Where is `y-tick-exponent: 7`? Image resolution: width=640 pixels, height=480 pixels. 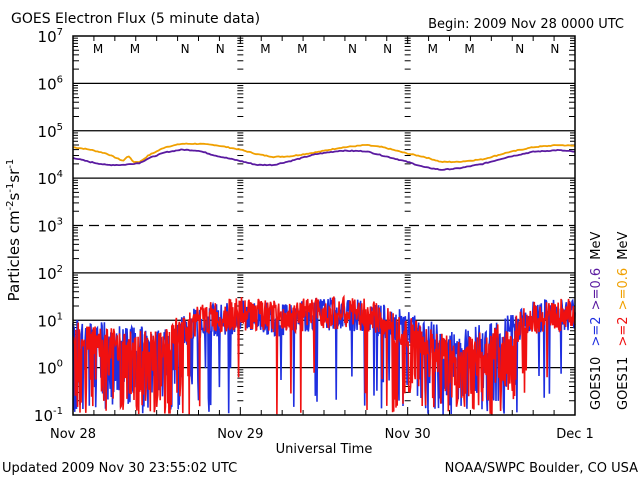 y-tick-exponent: 7 is located at coordinates (60, 32).